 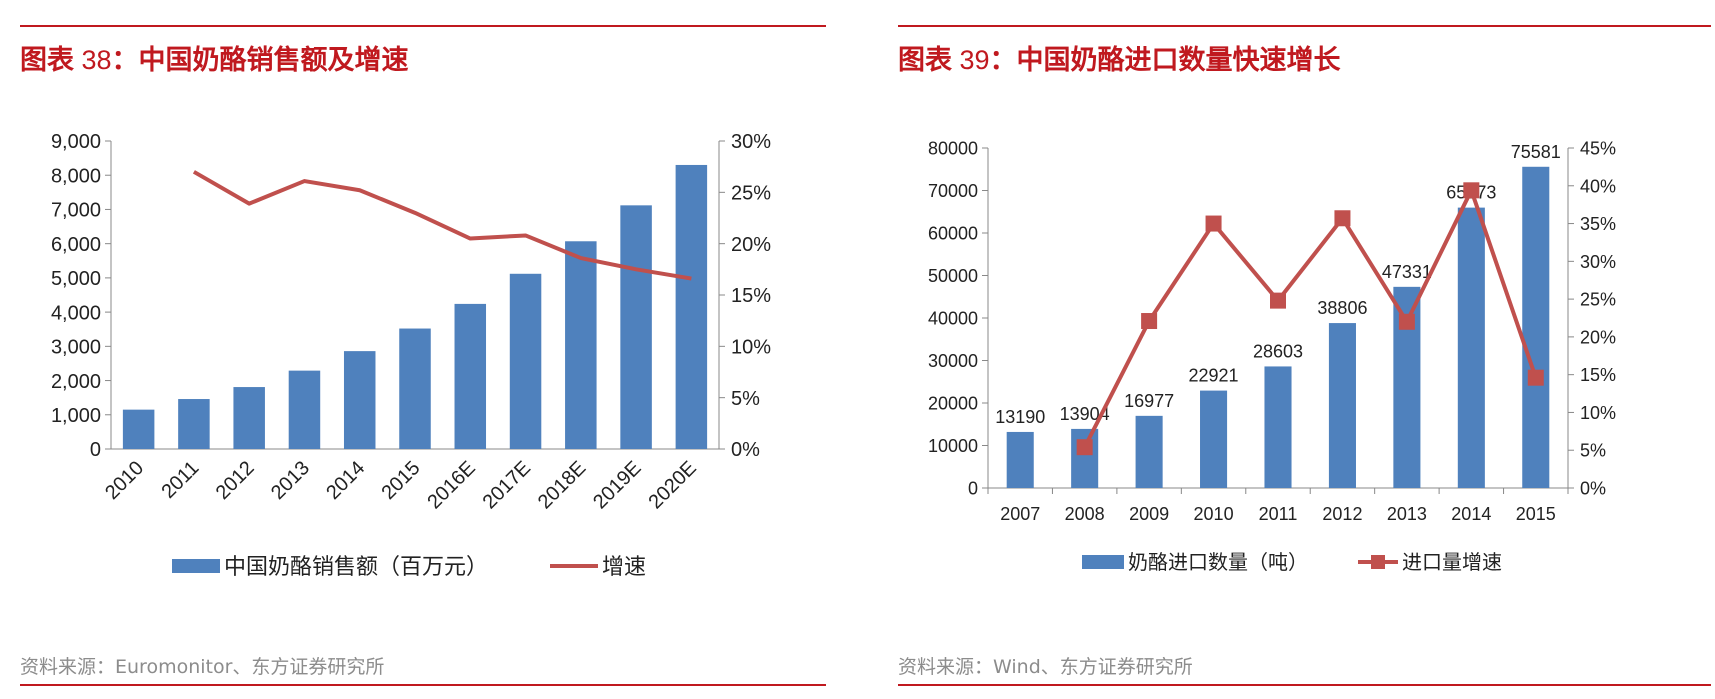 What do you see at coordinates (202, 667) in the screenshot?
I see `left-source: 资料来源：Euromonitor、东方证券研究所` at bounding box center [202, 667].